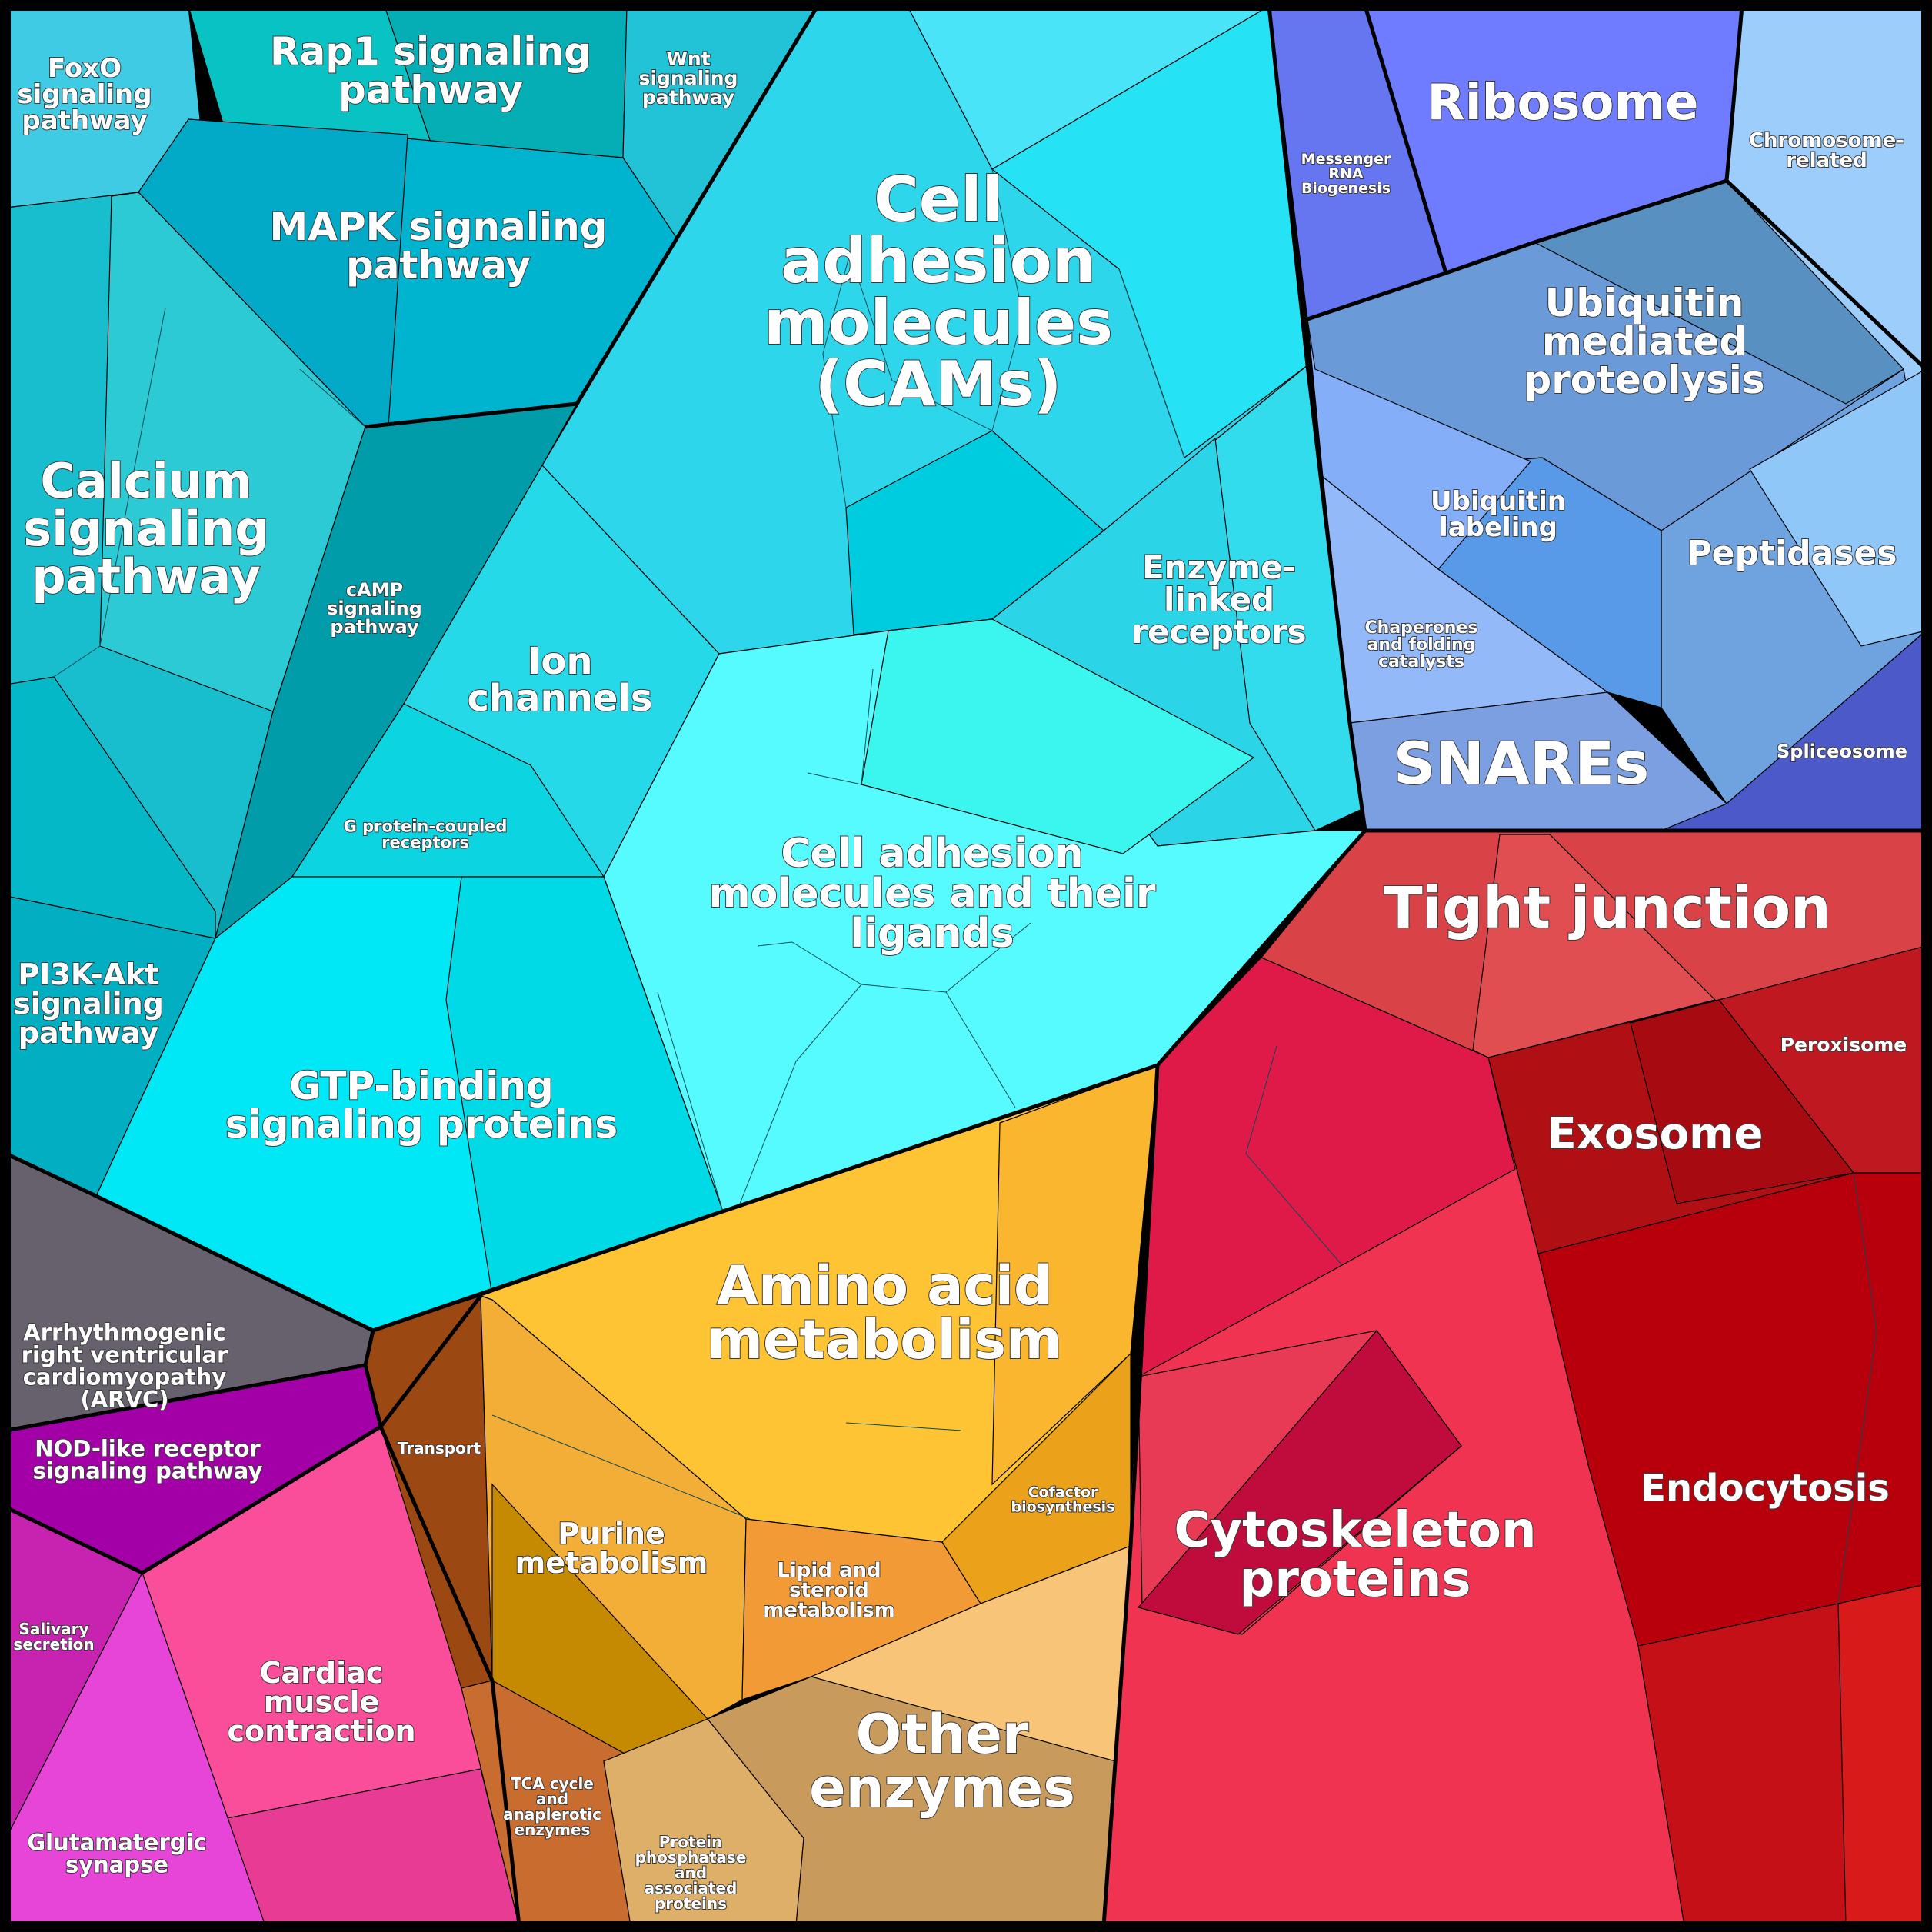 This screenshot has height=1932, width=1932. I want to click on label-cytoskeleton: Cytoskeleton proteins, so click(1355, 1555).